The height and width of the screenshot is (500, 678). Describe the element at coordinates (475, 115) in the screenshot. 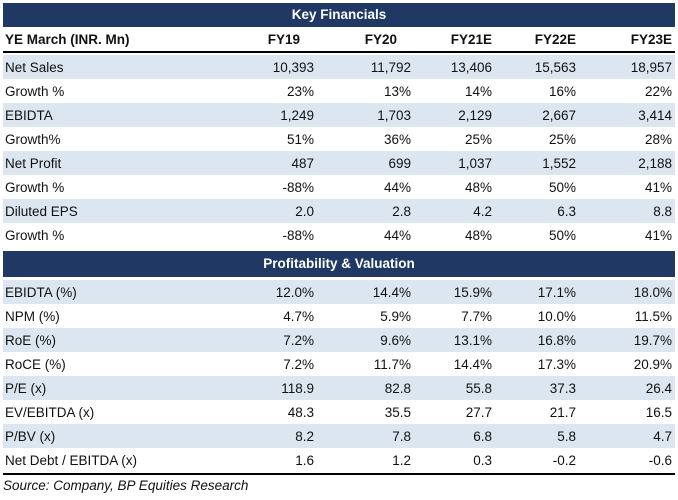

I see `cell-value: 2,129` at that location.